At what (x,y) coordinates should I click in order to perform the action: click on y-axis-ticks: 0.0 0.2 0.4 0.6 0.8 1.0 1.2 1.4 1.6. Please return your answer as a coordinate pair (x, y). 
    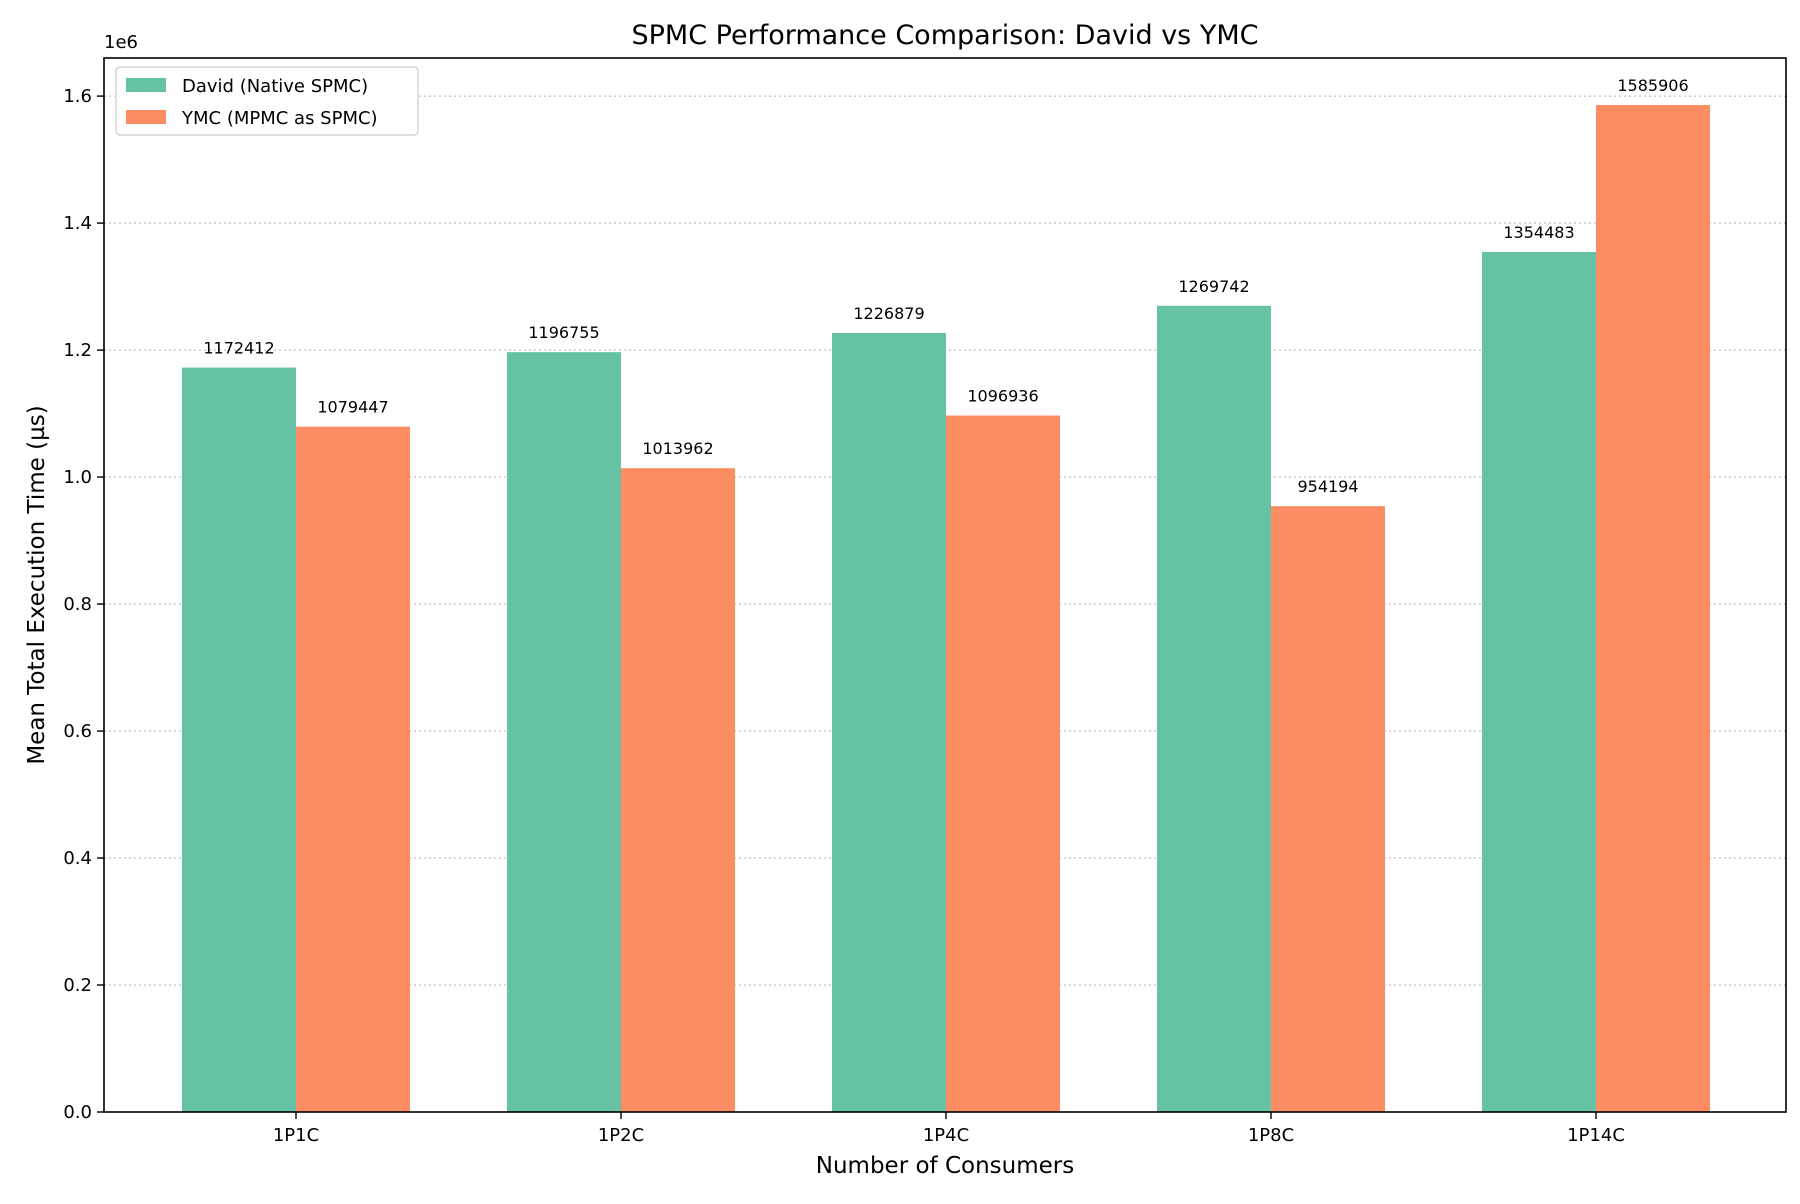
    Looking at the image, I should click on (83, 604).